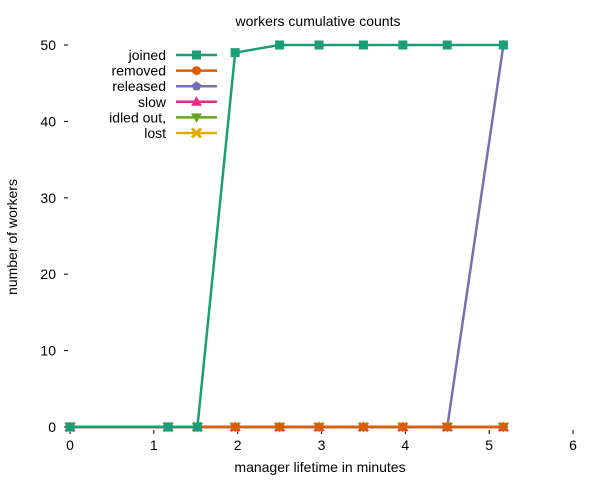  Describe the element at coordinates (322, 445) in the screenshot. I see `x-tick-label: 3` at that location.